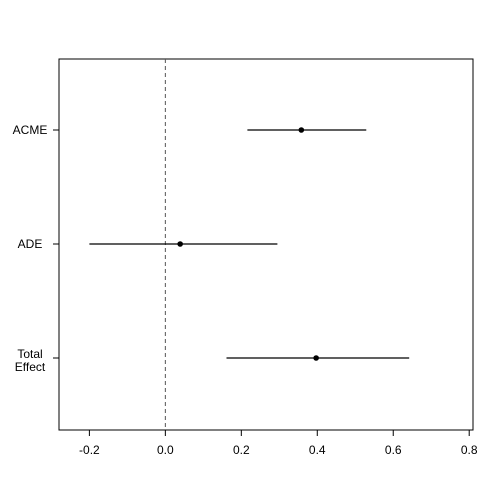 The height and width of the screenshot is (504, 504). What do you see at coordinates (469, 450) in the screenshot?
I see `x-tick-label: 0.8` at bounding box center [469, 450].